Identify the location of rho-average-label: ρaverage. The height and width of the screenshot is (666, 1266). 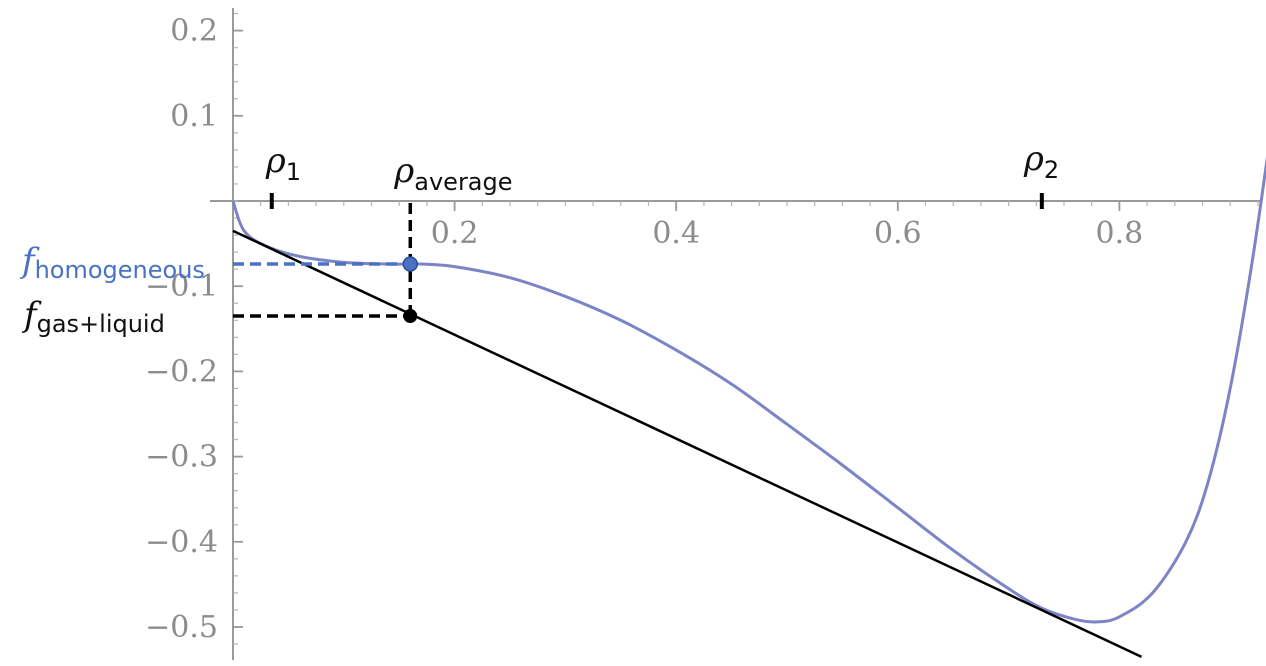
(452, 173).